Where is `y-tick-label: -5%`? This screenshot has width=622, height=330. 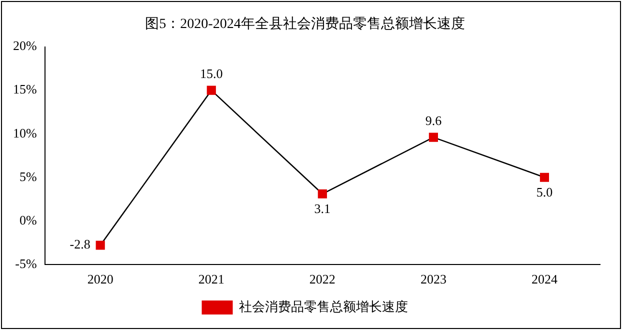
y-tick-label: -5% is located at coordinates (26, 263).